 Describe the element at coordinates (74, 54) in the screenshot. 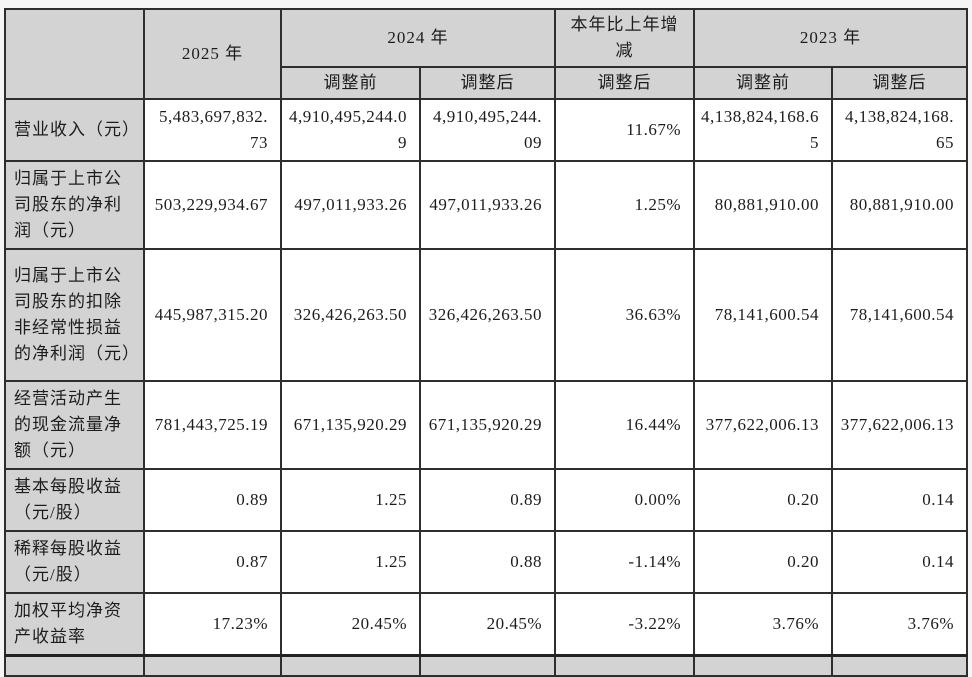

I see `header-corner-cell` at that location.